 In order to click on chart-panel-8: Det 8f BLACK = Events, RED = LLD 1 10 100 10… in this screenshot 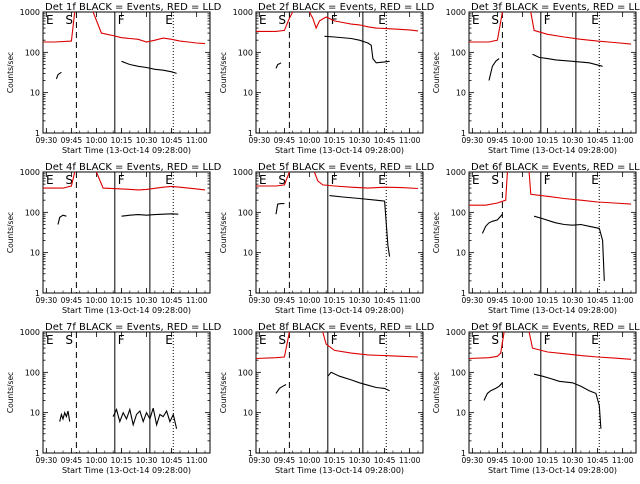, I will do `click(327, 398)`.